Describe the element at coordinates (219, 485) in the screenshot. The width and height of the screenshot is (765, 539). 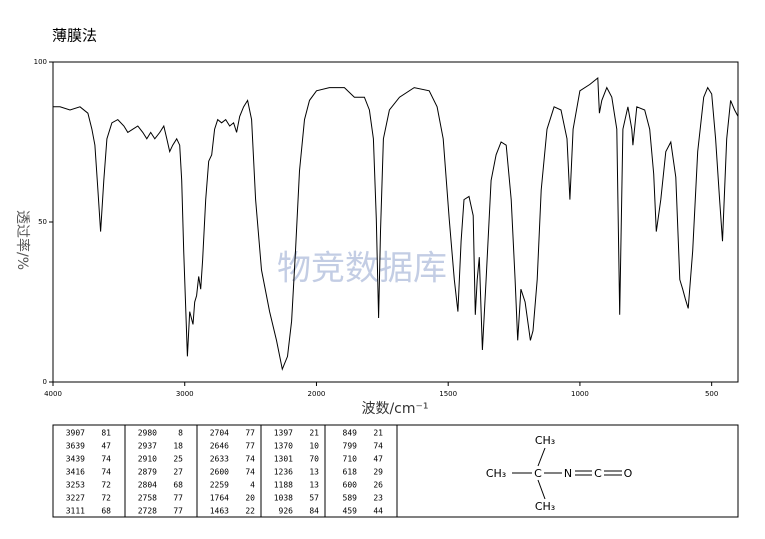
I see `peak-wavenumber: 2259` at that location.